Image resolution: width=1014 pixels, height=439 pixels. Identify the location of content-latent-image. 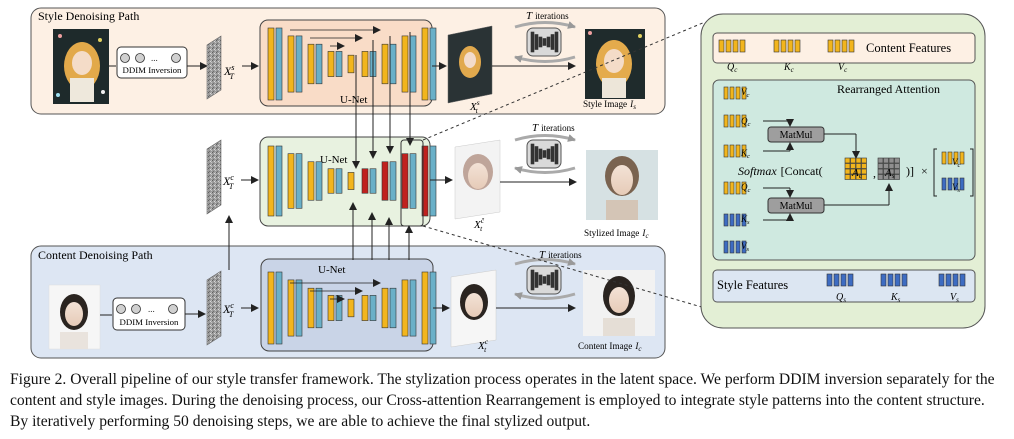
(473, 308).